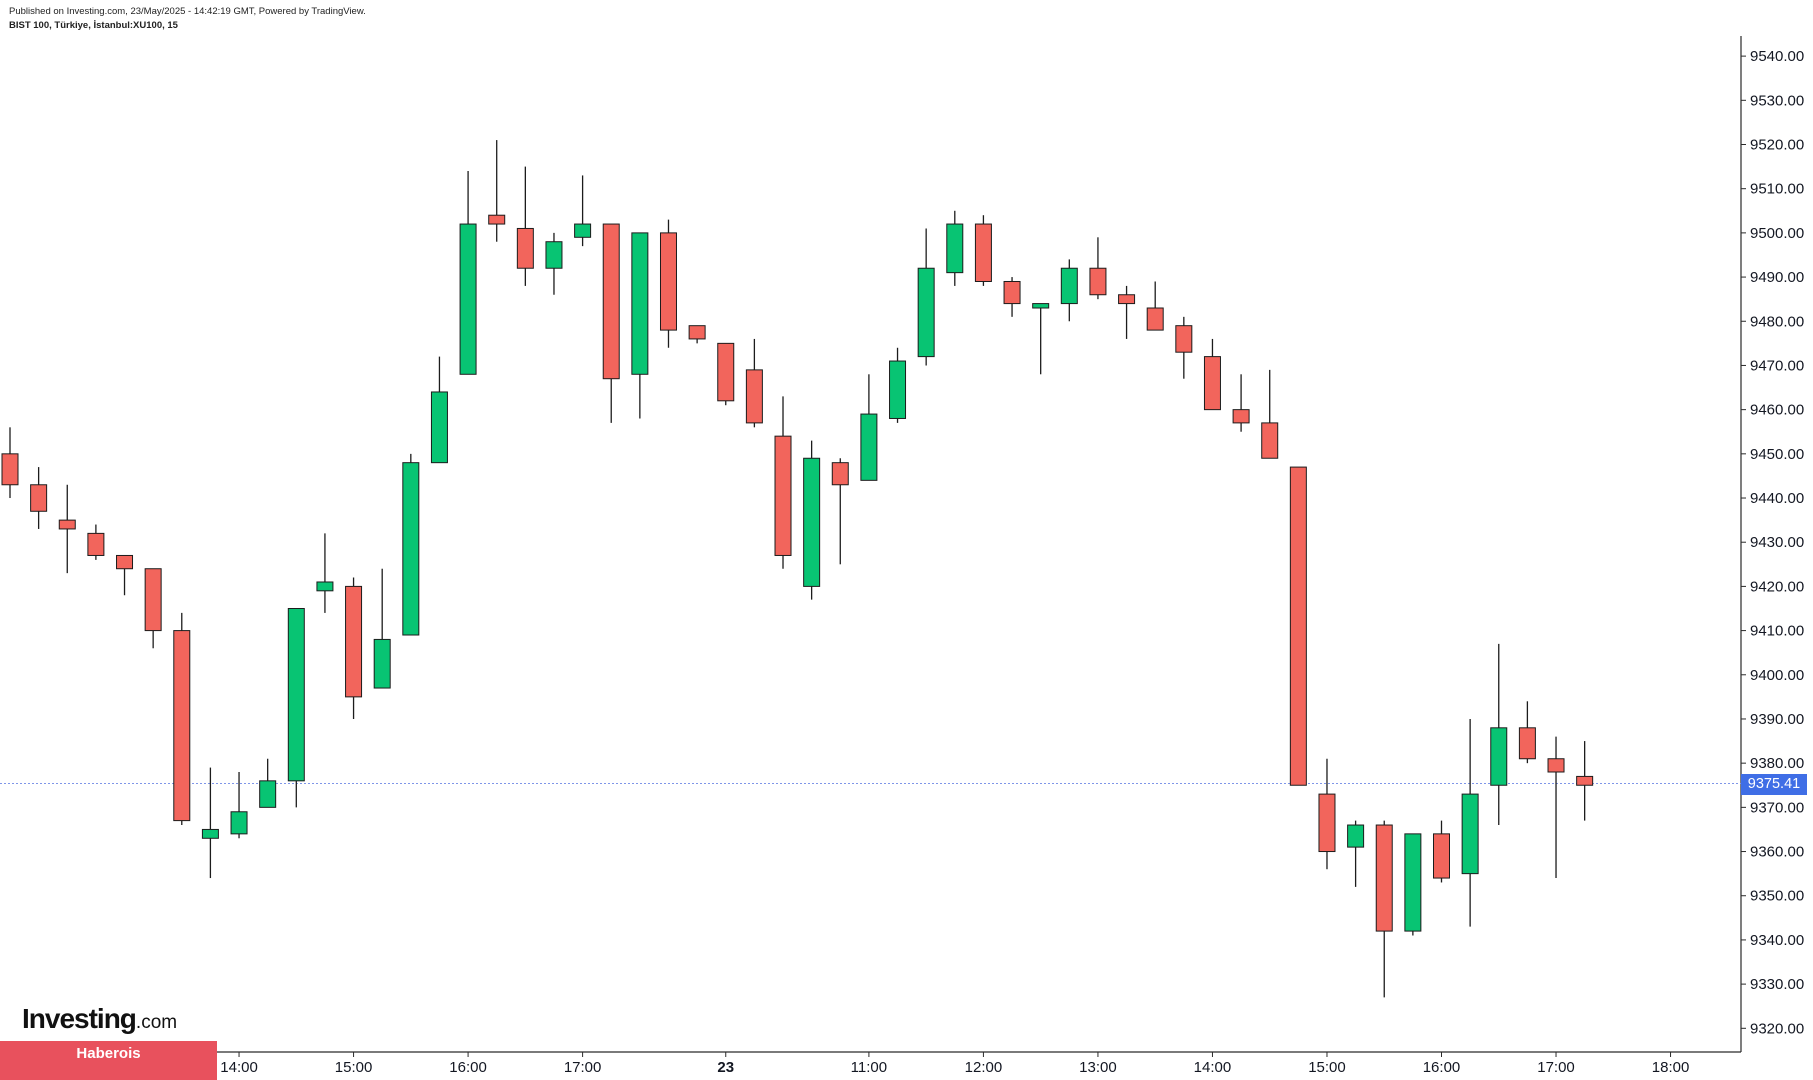 This screenshot has width=1813, height=1080. Describe the element at coordinates (1777, 852) in the screenshot. I see `y-tick-label: 9360.00` at that location.